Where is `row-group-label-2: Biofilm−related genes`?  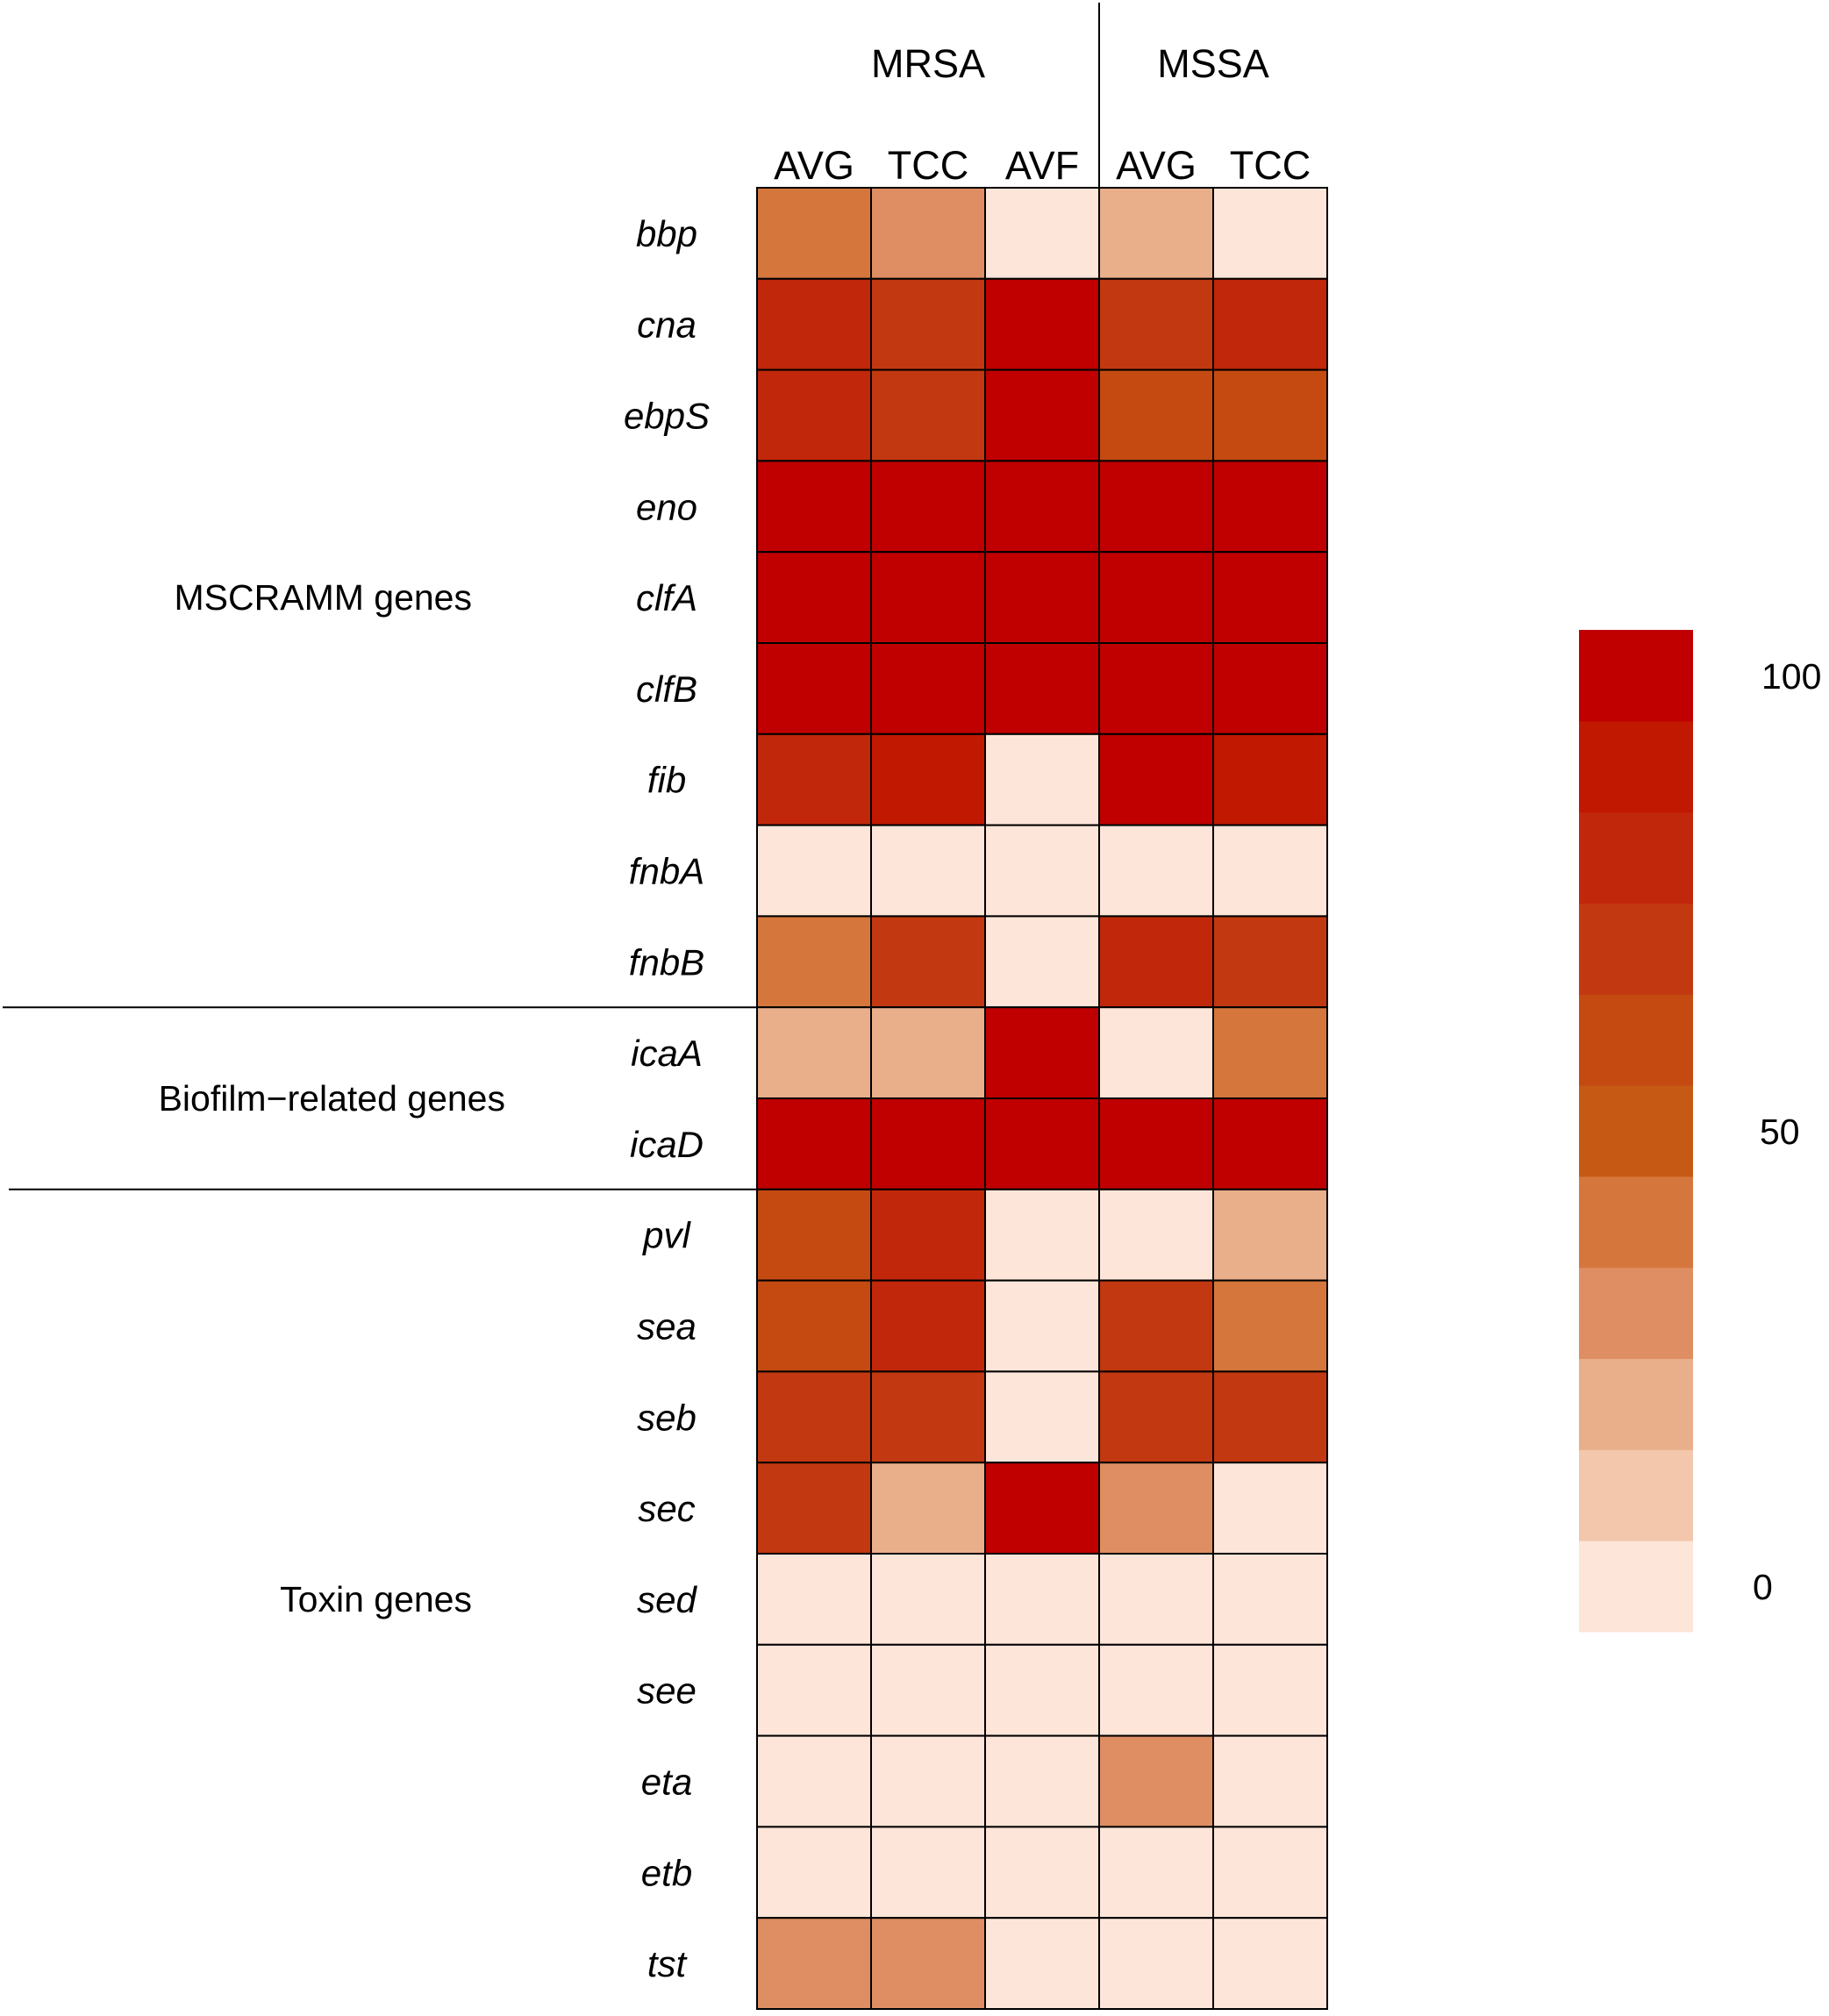
row-group-label-2: Biofilm−related genes is located at coordinates (332, 1098).